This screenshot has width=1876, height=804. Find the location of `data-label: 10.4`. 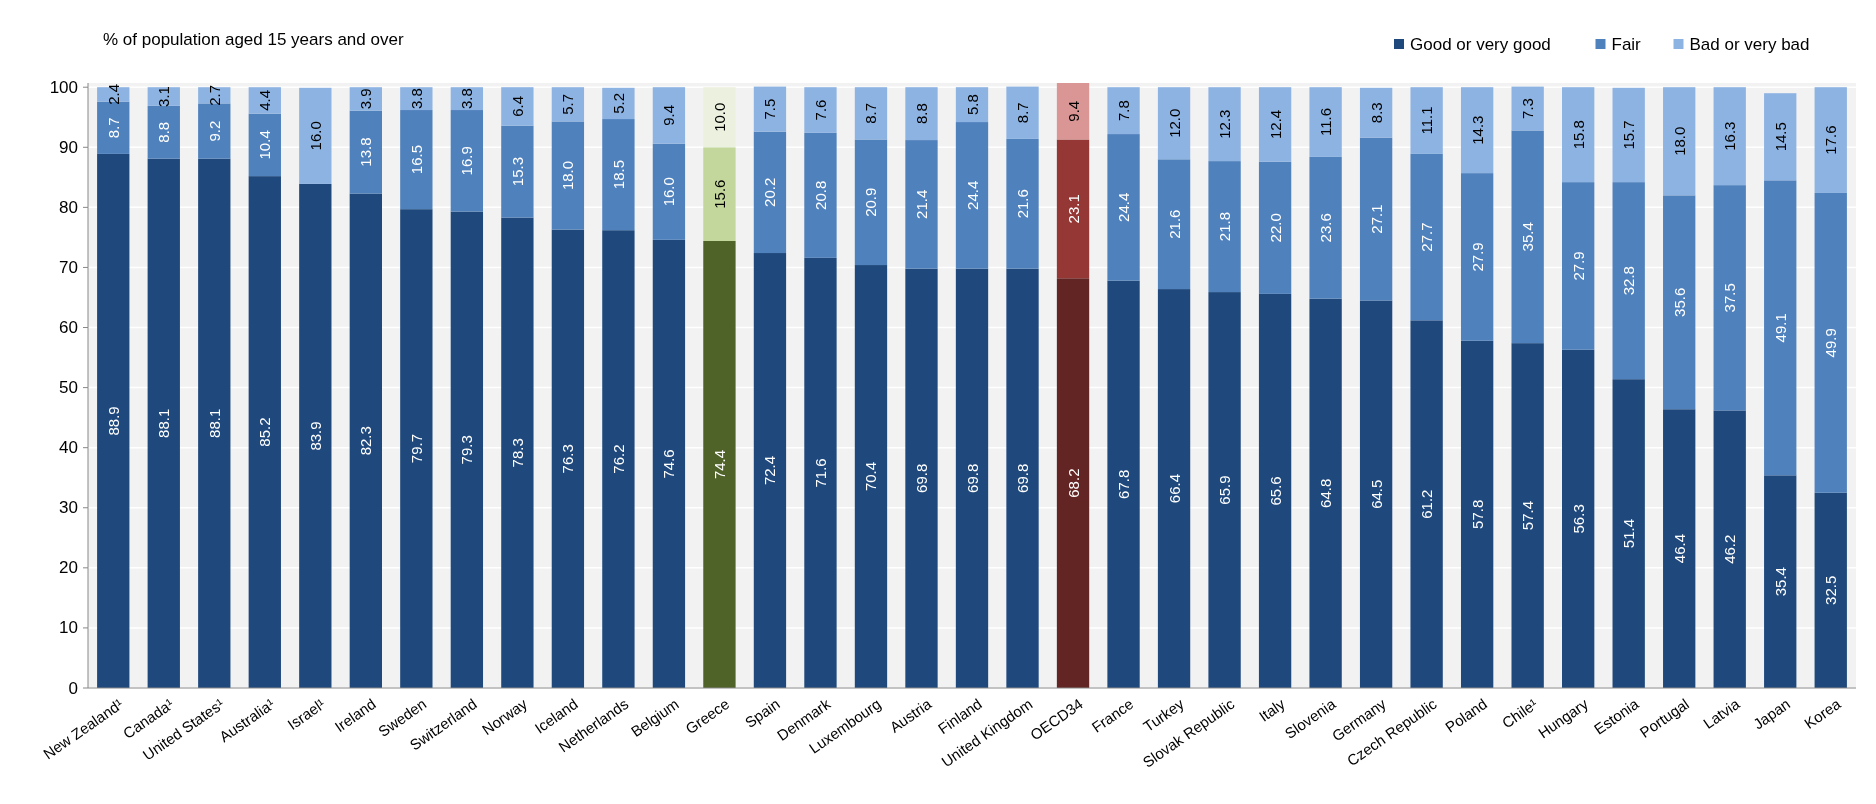

data-label: 10.4 is located at coordinates (265, 145).